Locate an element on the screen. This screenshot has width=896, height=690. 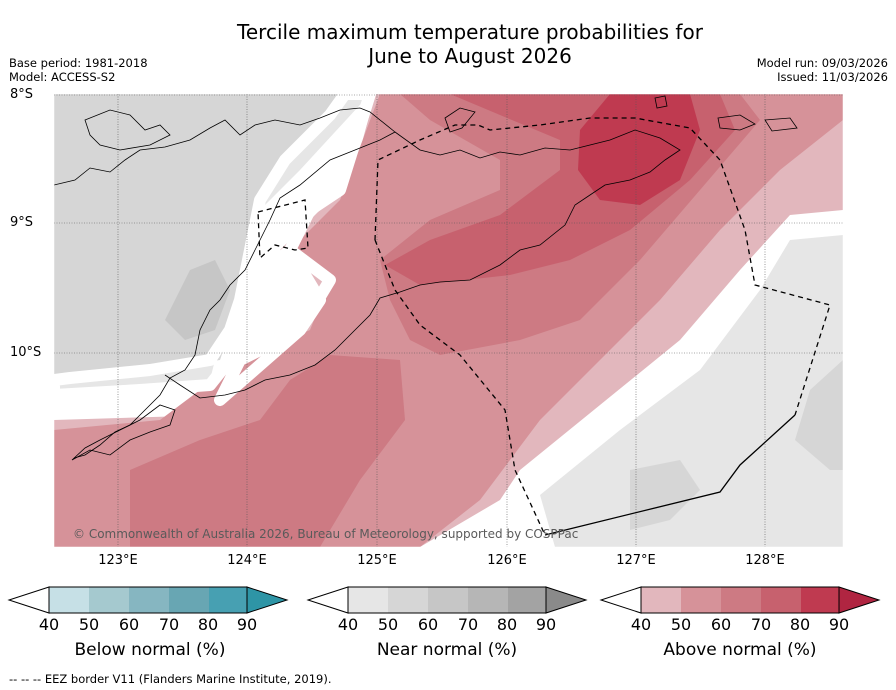
cb-above-tick-70: 70 is located at coordinates (761, 624).